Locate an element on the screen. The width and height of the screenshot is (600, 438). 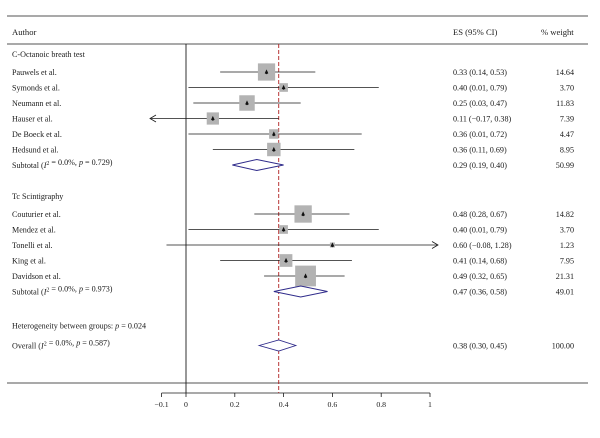
study-label: De Boeck et al. is located at coordinates (37, 134).